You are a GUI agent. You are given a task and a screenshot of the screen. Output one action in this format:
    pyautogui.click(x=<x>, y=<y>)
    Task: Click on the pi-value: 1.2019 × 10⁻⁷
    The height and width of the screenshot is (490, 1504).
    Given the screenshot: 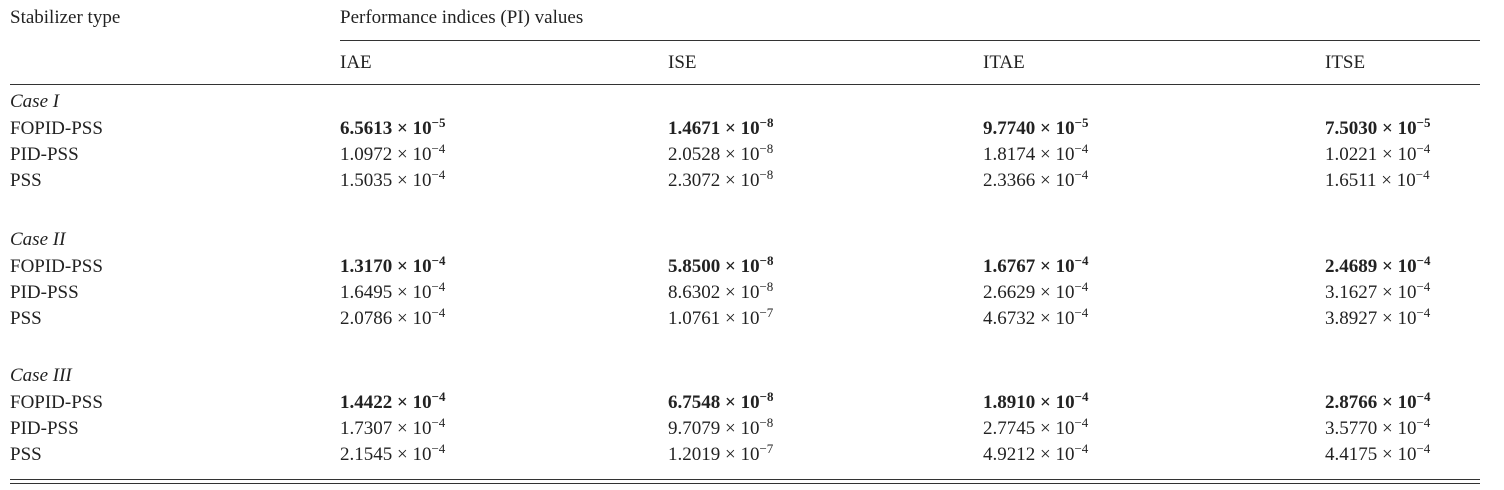 What is the action you would take?
    pyautogui.click(x=721, y=453)
    